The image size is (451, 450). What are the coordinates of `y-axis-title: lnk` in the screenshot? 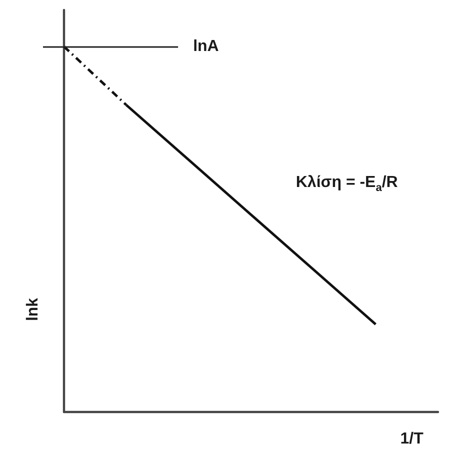 It's located at (33, 310).